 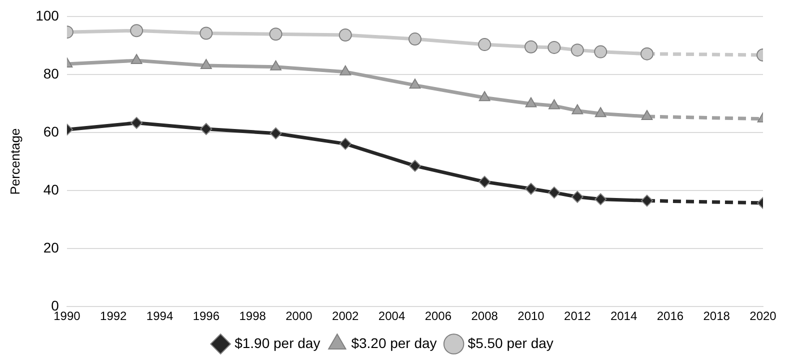 What do you see at coordinates (14, 161) in the screenshot?
I see `y-axis-title: Percentage` at bounding box center [14, 161].